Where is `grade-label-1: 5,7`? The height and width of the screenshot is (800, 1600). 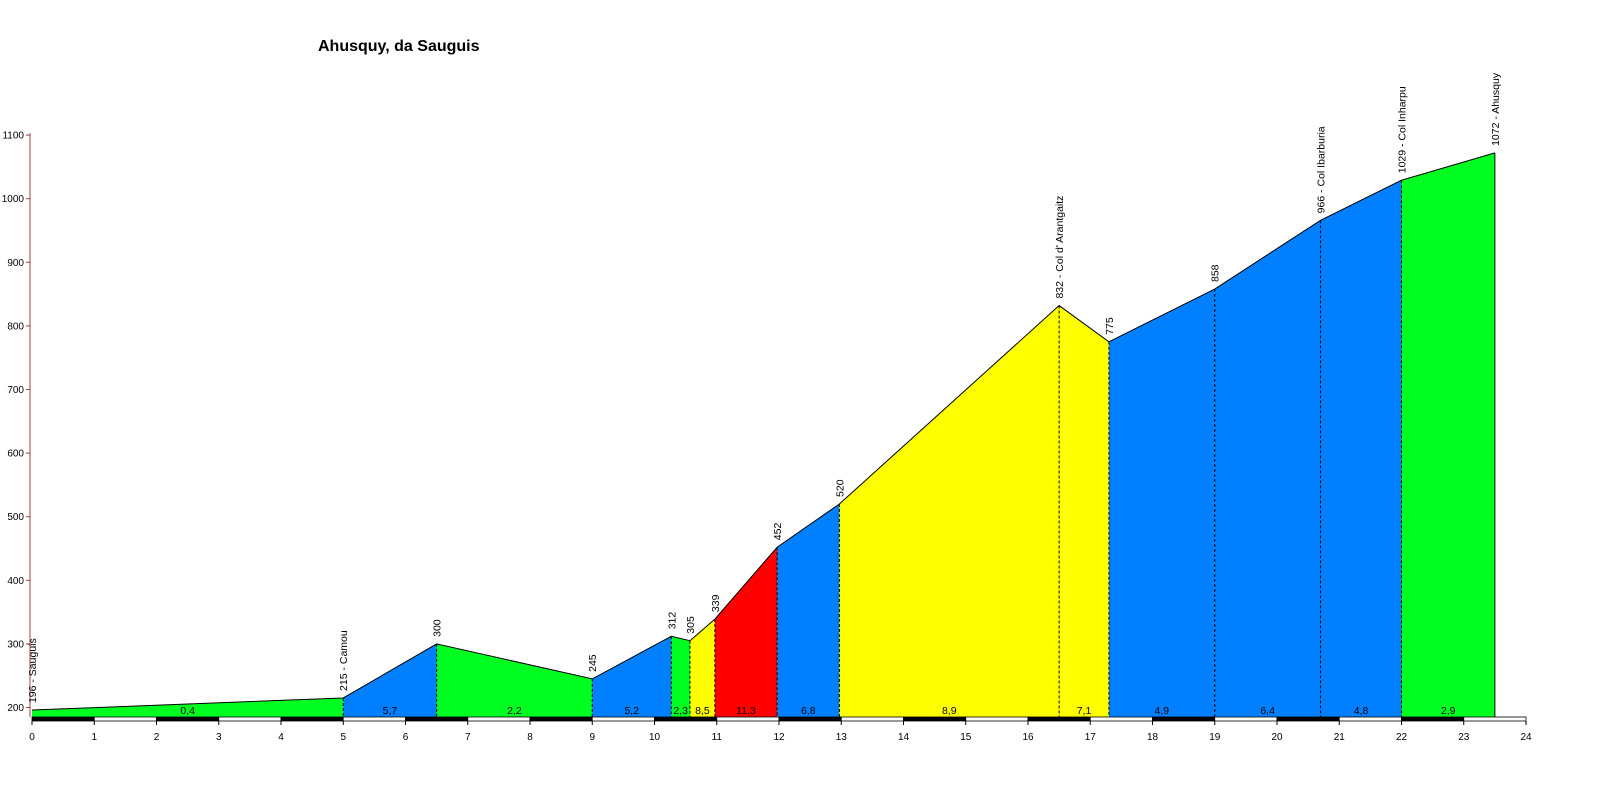 grade-label-1: 5,7 is located at coordinates (390, 711).